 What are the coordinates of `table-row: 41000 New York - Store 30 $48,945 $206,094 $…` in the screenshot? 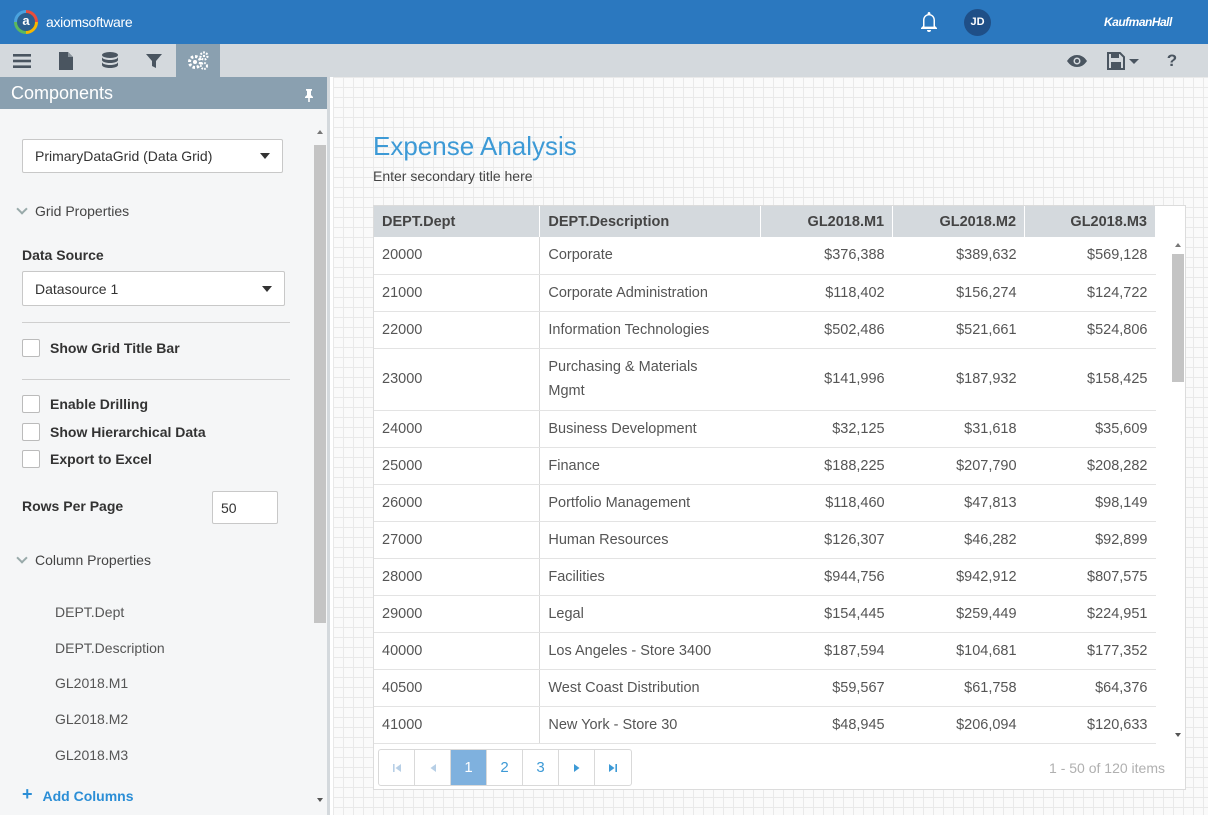 It's located at (765, 725).